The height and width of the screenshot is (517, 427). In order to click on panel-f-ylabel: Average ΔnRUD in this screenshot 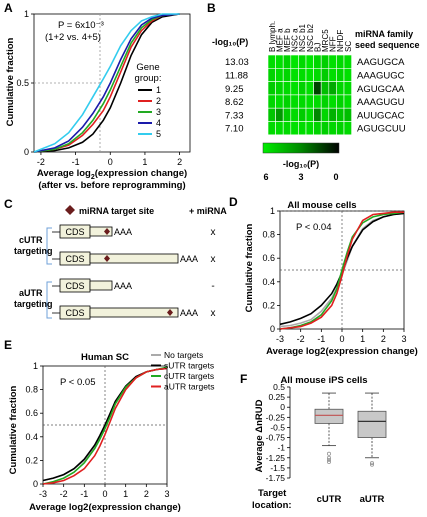, I will do `click(259, 435)`.